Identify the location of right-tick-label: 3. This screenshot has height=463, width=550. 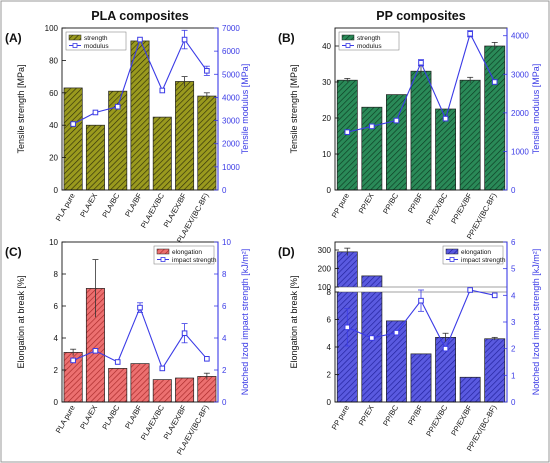
(513, 322).